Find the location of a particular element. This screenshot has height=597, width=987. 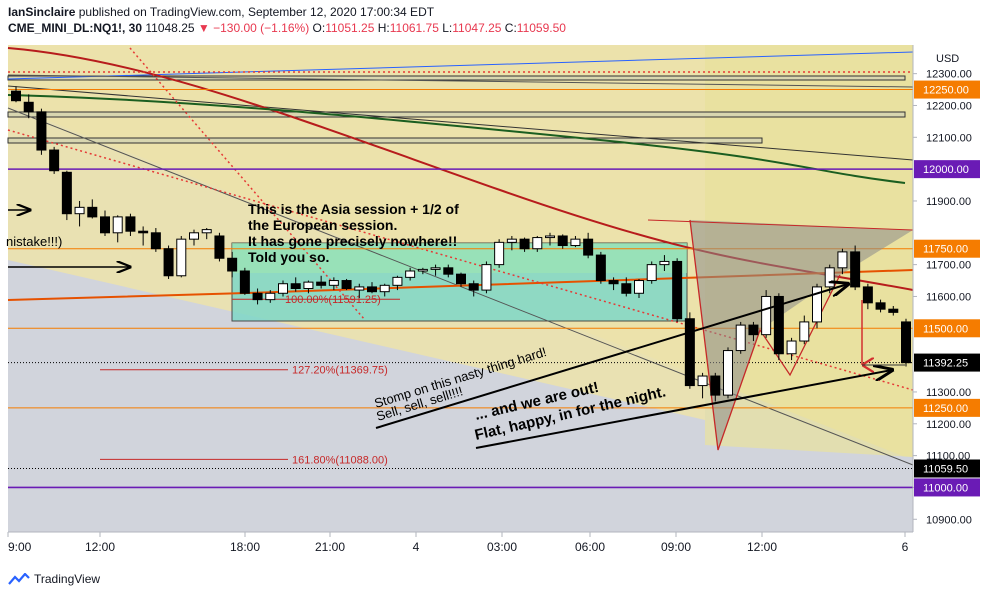

time-axis is located at coordinates (456, 546).